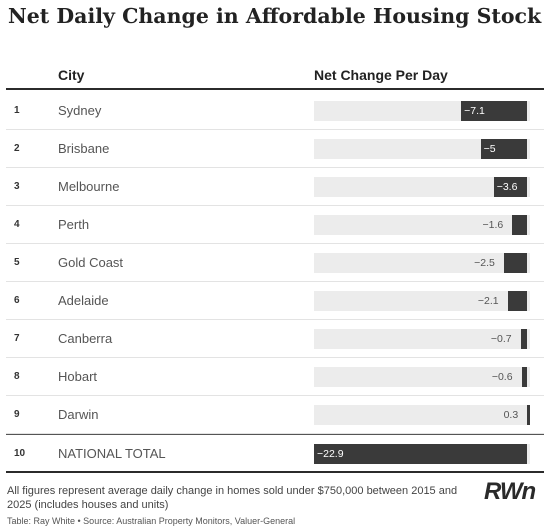 The image size is (550, 526). I want to click on table-row-total: 10 NATIONAL TOTAL −22.9, so click(275, 453).